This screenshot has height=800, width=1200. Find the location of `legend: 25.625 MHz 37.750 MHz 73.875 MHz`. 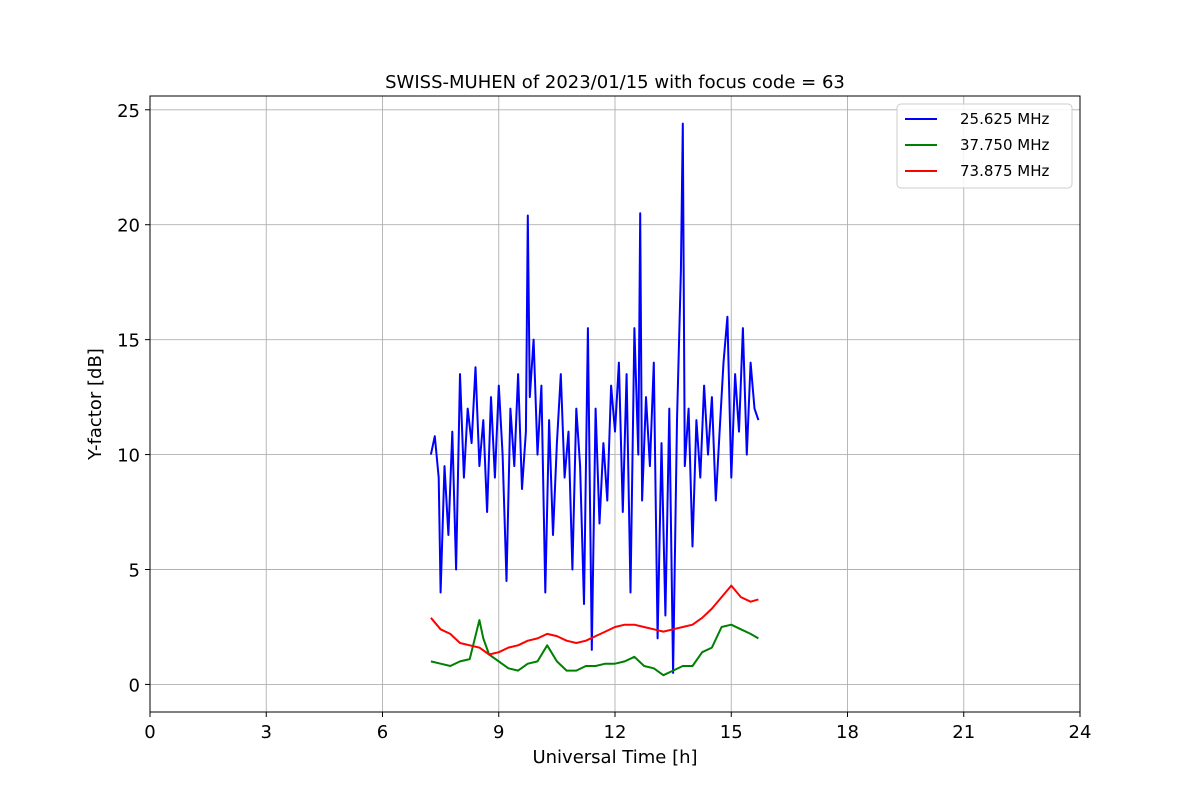

legend: 25.625 MHz 37.750 MHz 73.875 MHz is located at coordinates (984, 146).